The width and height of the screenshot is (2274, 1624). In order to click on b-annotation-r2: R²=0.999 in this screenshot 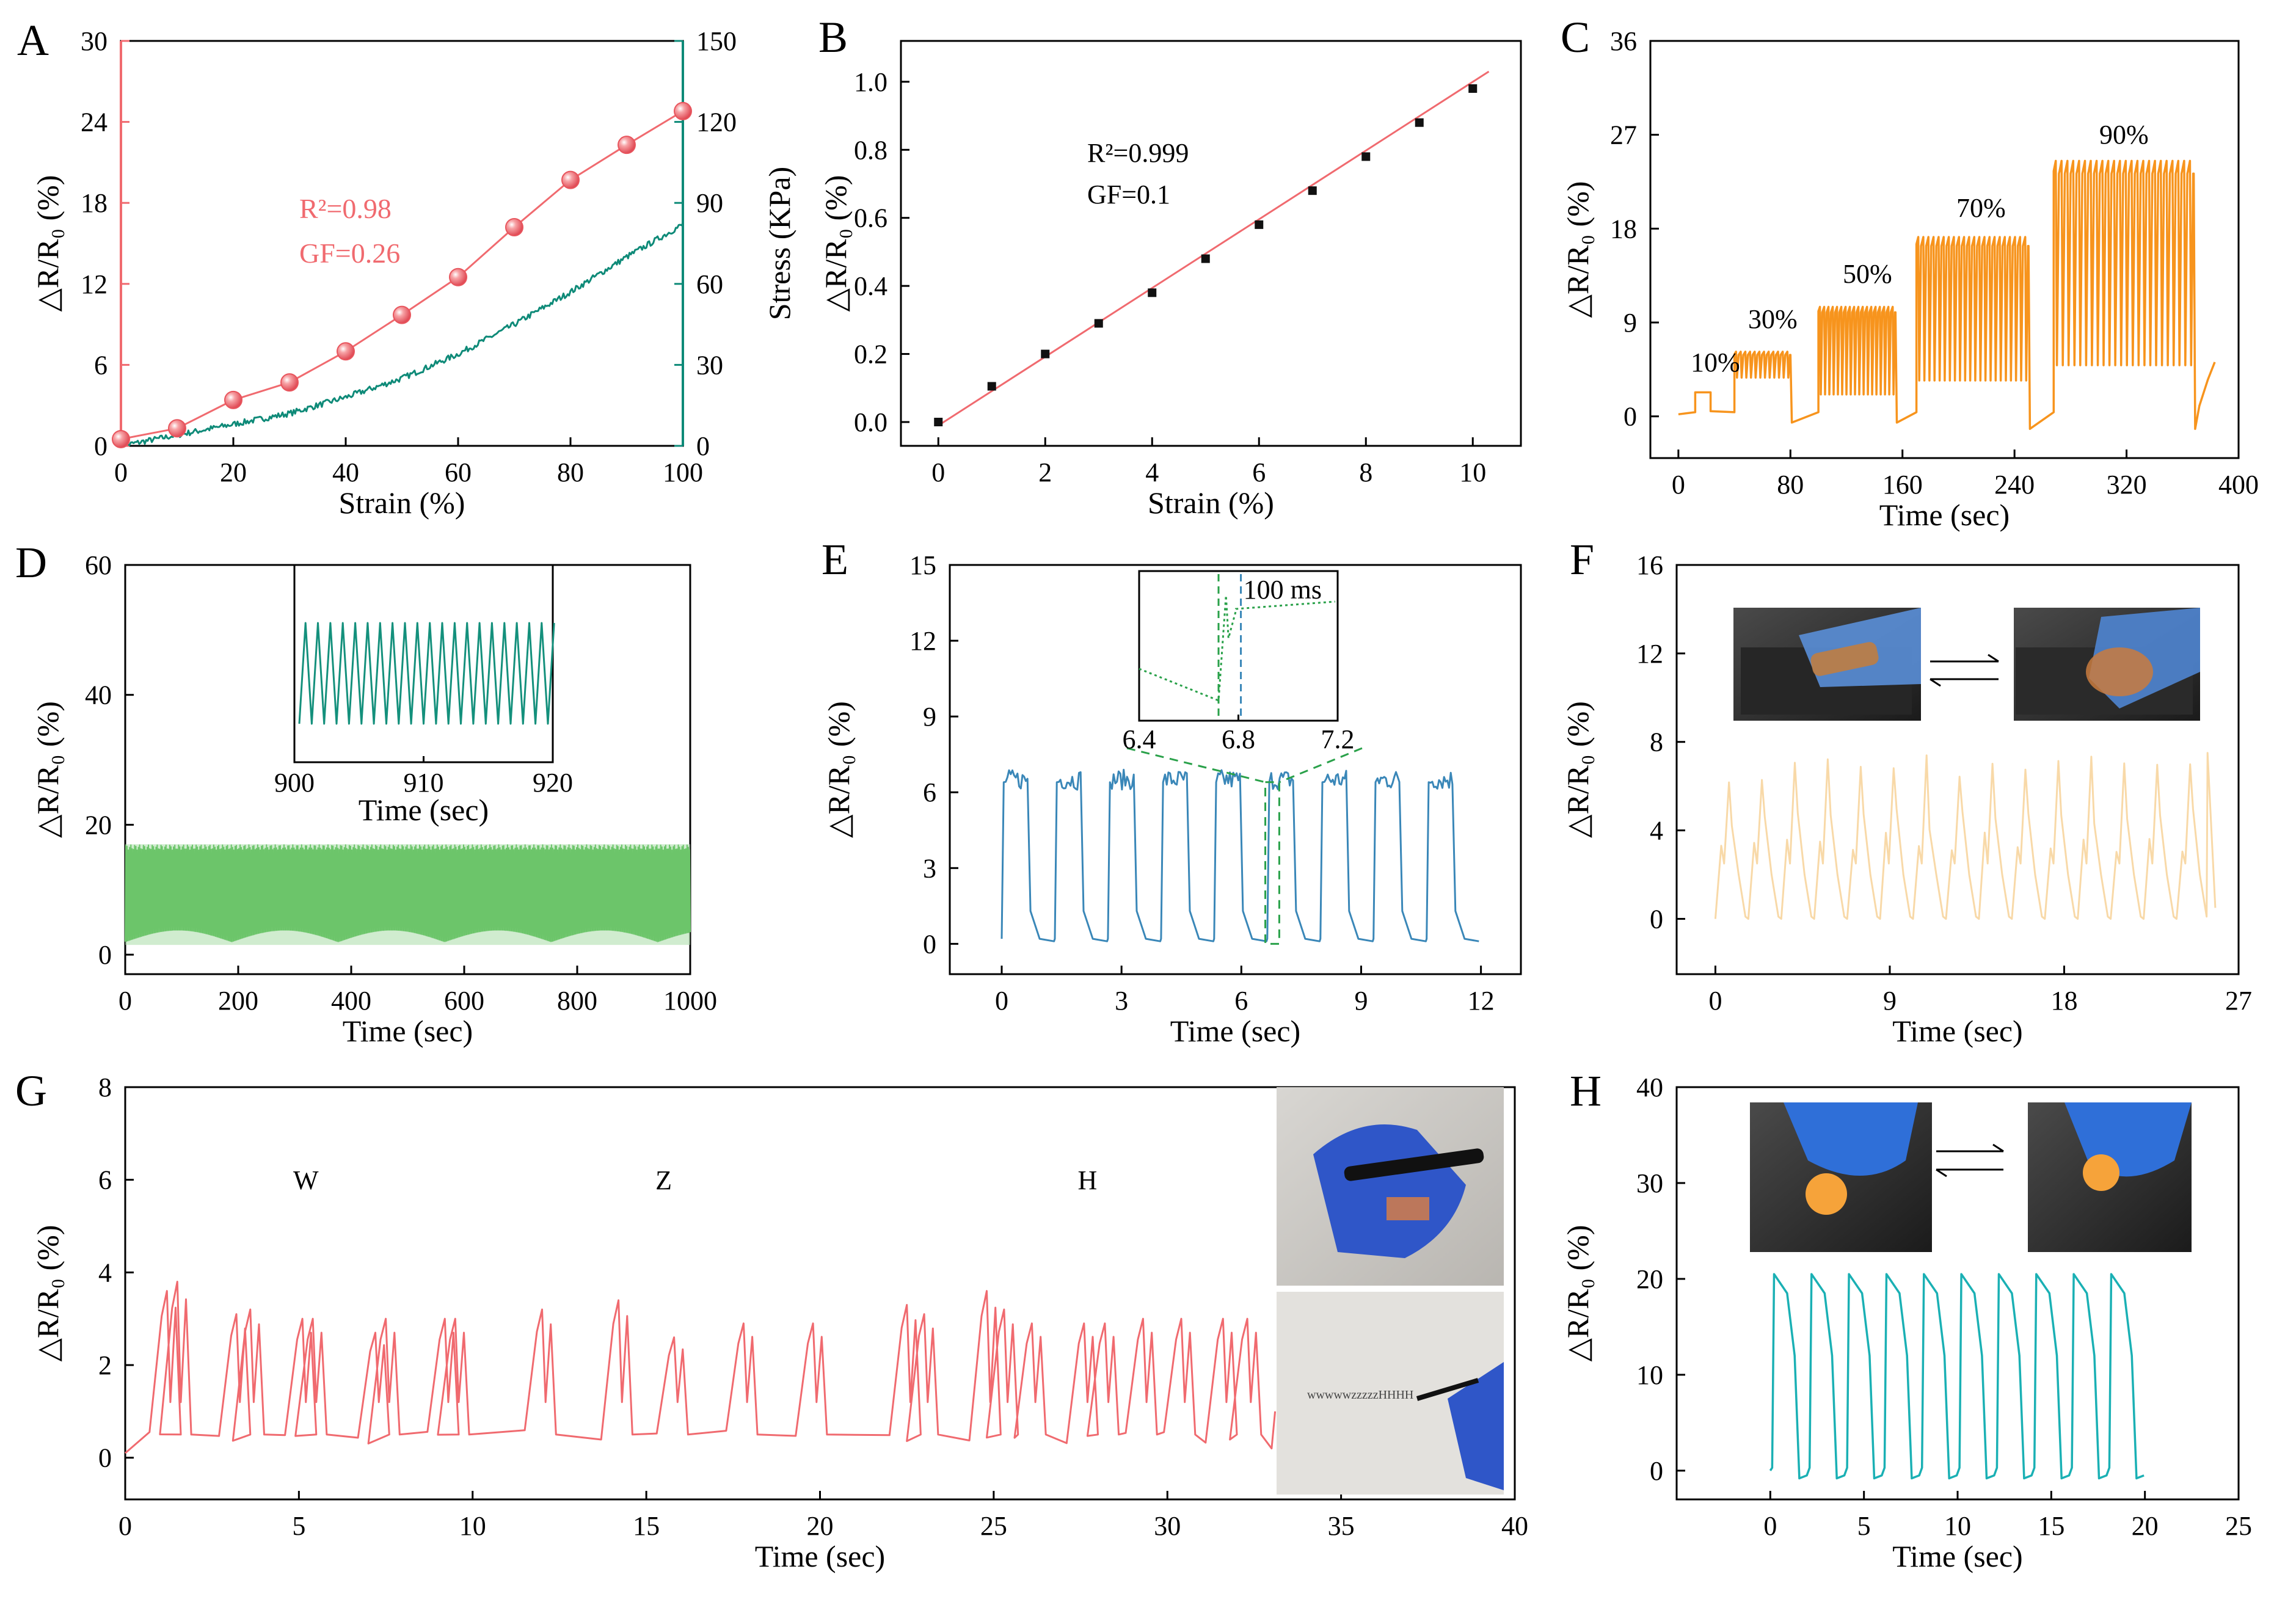, I will do `click(1138, 153)`.